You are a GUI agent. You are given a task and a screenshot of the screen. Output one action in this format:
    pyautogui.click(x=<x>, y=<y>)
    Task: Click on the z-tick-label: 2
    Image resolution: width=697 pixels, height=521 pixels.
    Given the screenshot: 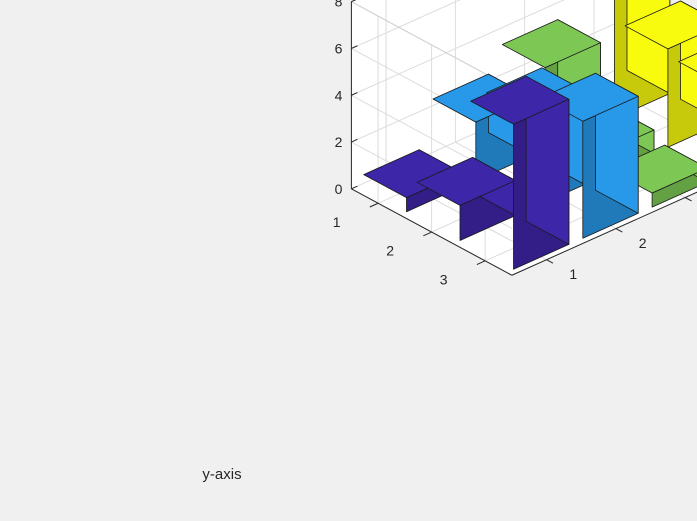 What is the action you would take?
    pyautogui.click(x=339, y=142)
    